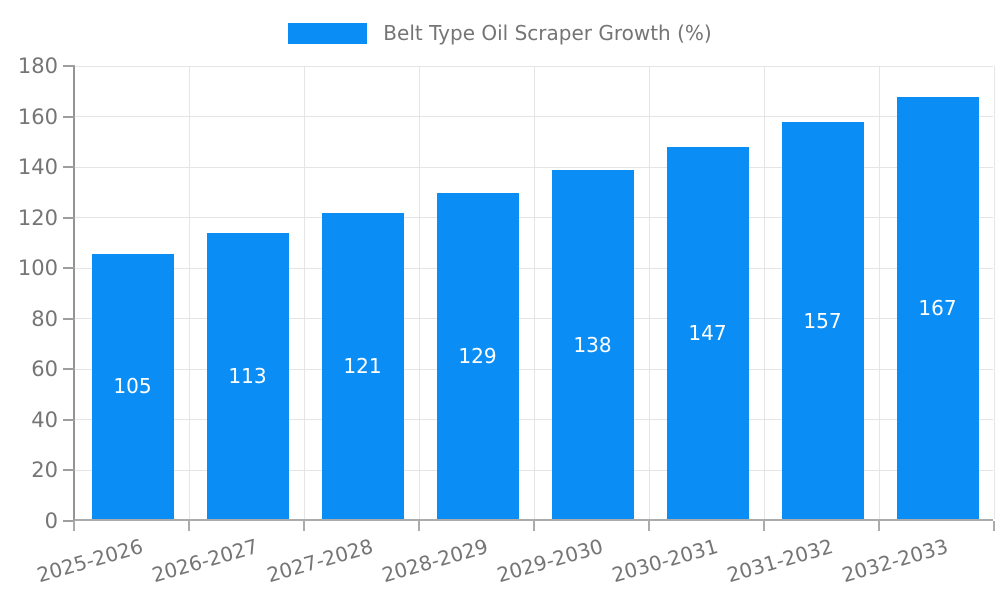 Image resolution: width=1000 pixels, height=600 pixels. What do you see at coordinates (44, 419) in the screenshot?
I see `y-axis-tick-label: 40` at bounding box center [44, 419].